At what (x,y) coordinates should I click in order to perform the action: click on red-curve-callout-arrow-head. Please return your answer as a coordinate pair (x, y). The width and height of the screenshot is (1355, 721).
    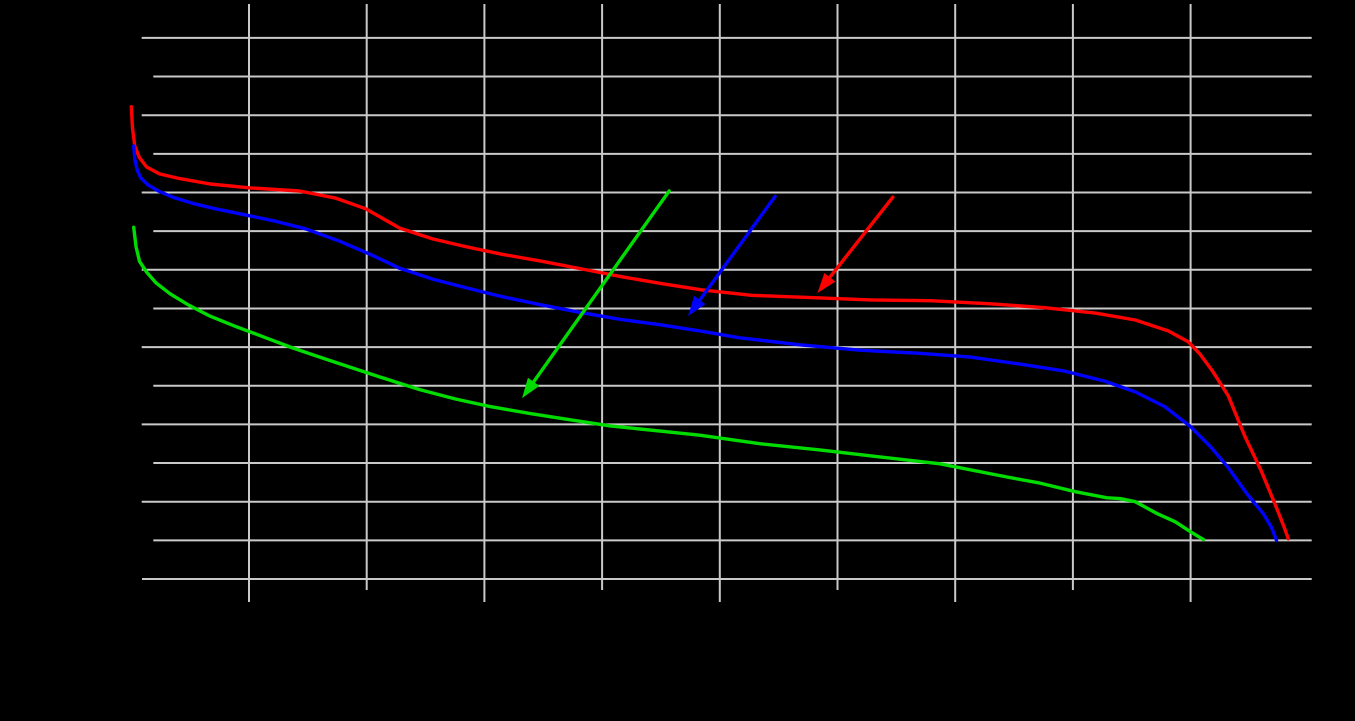
    Looking at the image, I should click on (826, 282).